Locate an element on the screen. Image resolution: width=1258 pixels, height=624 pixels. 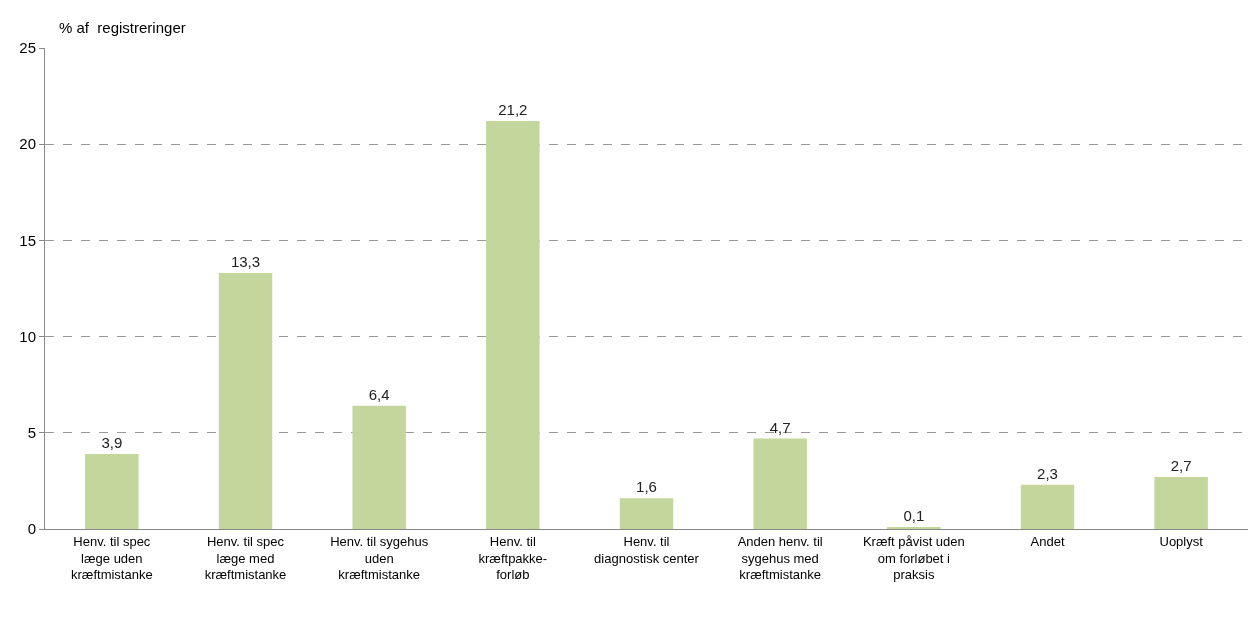
x-tick-label: Kræft påvist uden om forløbet i praksis is located at coordinates (913, 558).